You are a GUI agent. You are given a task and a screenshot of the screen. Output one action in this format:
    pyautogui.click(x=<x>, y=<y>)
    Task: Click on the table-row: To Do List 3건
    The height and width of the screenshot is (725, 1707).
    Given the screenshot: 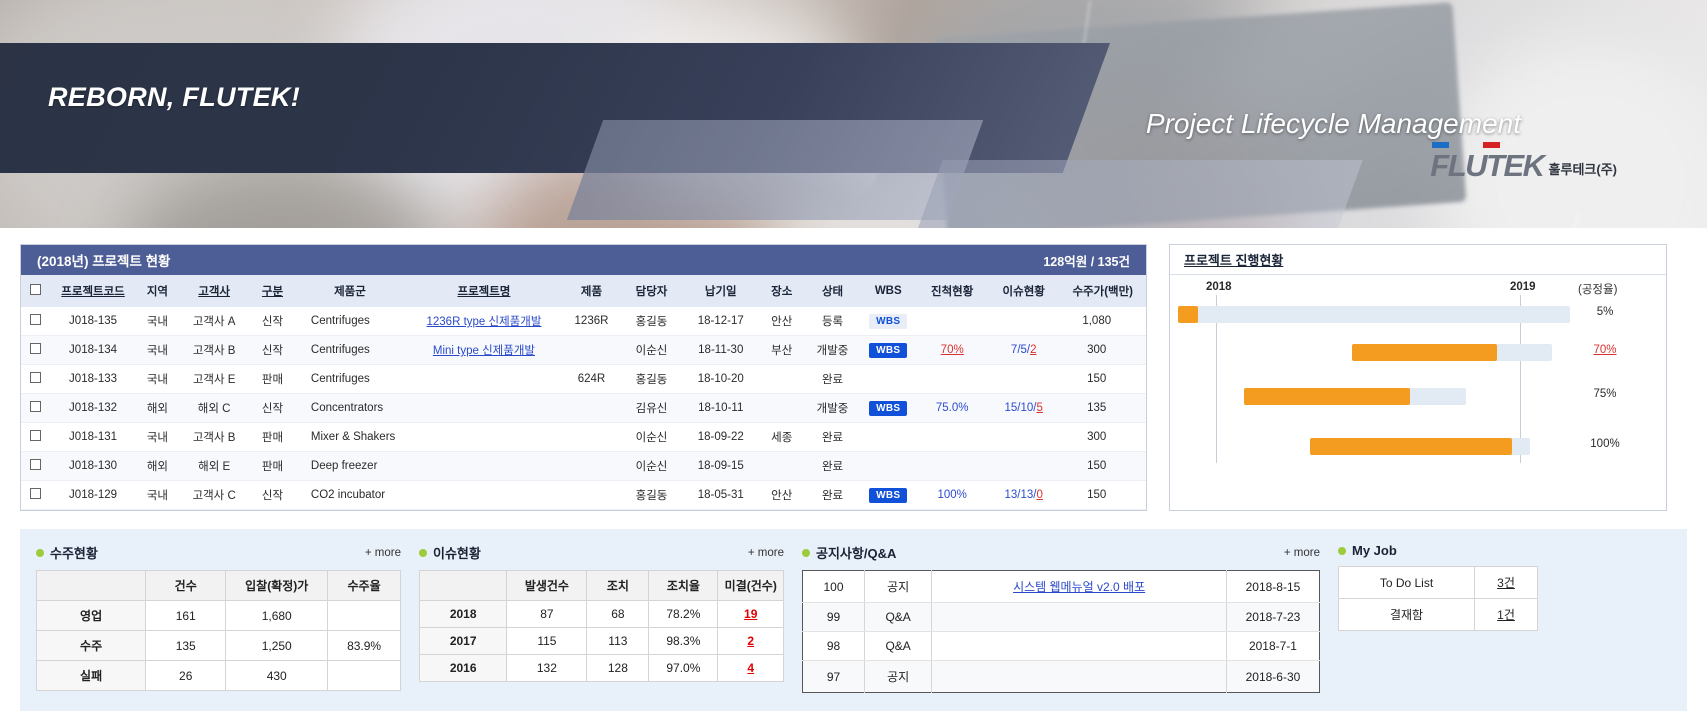 What is the action you would take?
    pyautogui.click(x=1437, y=582)
    